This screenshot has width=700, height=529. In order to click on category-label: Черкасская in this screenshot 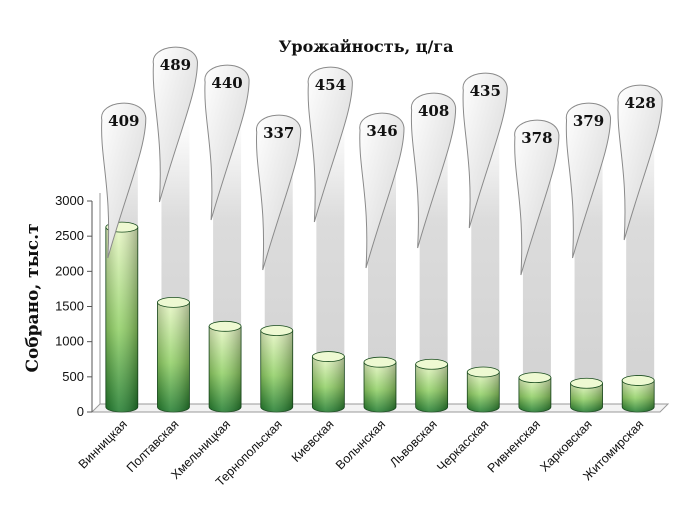, I will do `click(462, 445)`.